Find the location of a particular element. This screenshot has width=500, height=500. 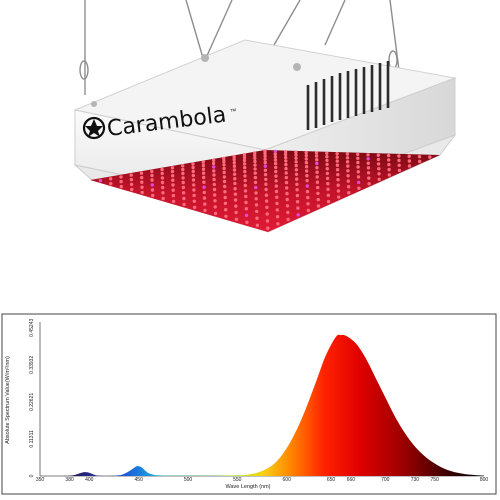

x-tick-label: 650 is located at coordinates (331, 480).